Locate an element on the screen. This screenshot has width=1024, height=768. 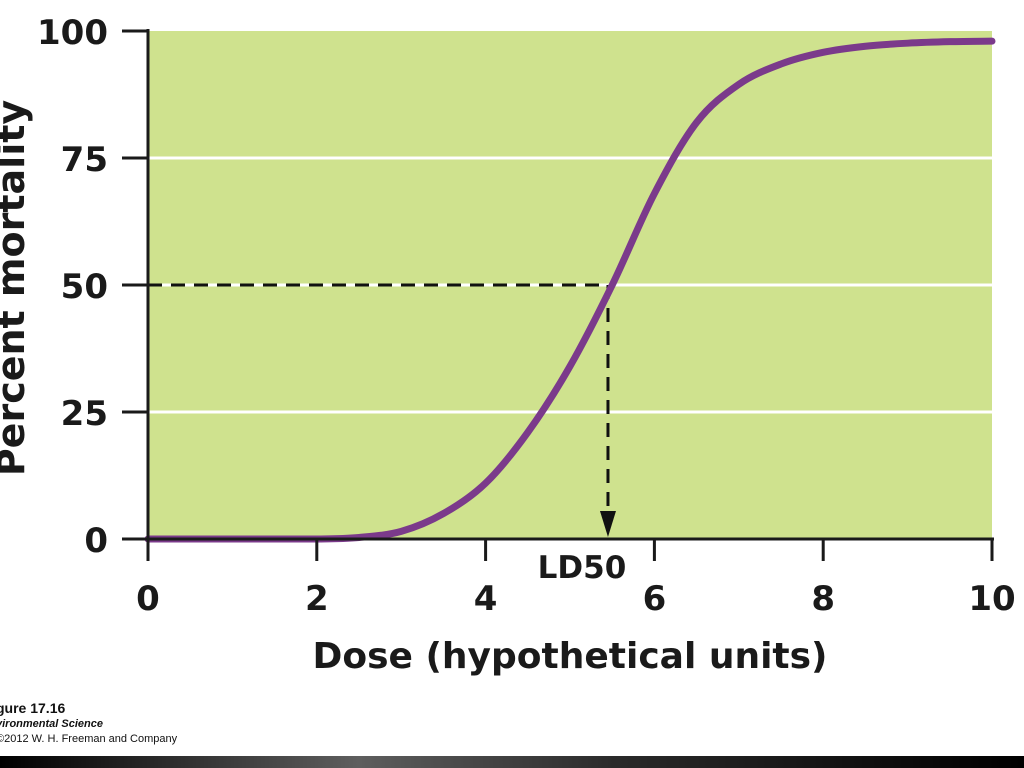
x-tick-label-2: 2 is located at coordinates (317, 599).